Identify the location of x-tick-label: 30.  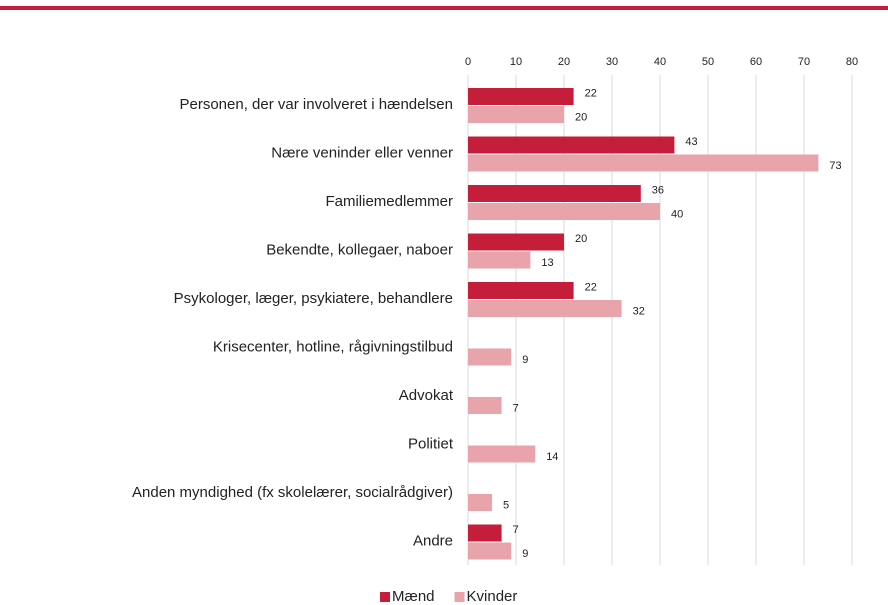
(612, 62).